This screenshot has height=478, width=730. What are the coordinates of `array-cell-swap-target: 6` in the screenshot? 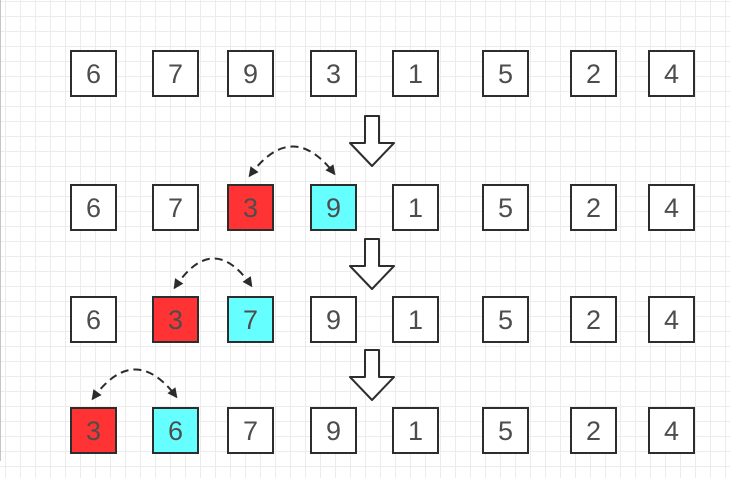 It's located at (175, 430).